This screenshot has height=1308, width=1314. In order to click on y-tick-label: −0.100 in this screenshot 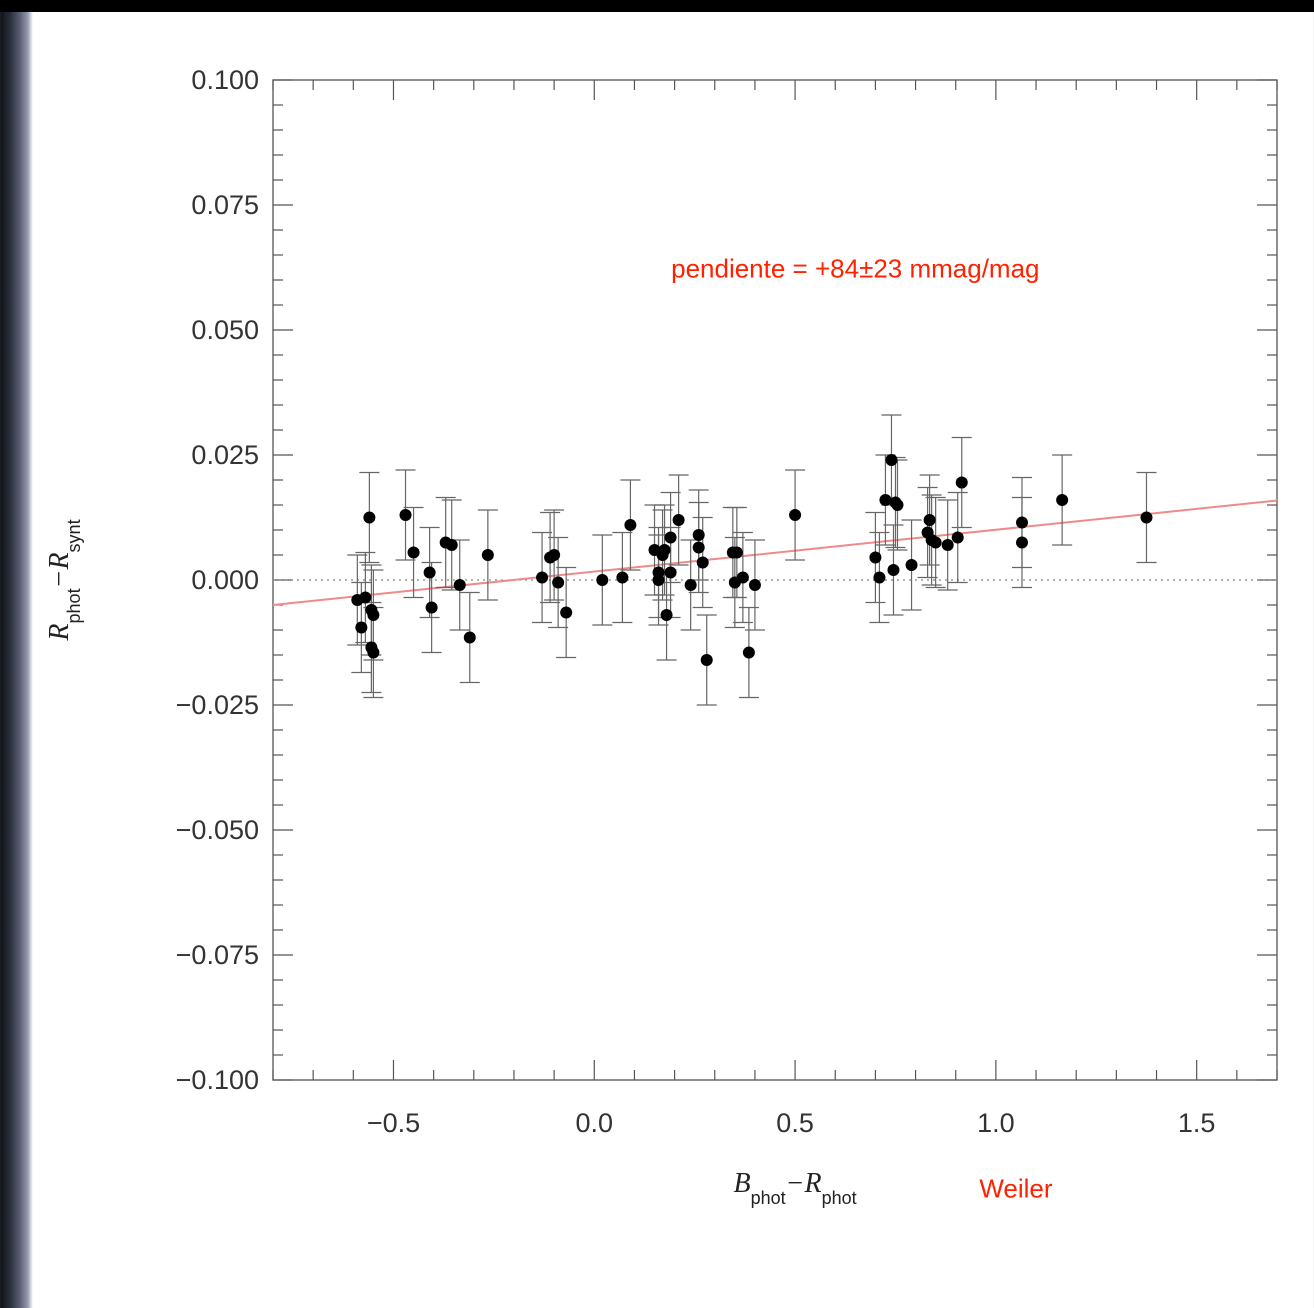, I will do `click(217, 1080)`.